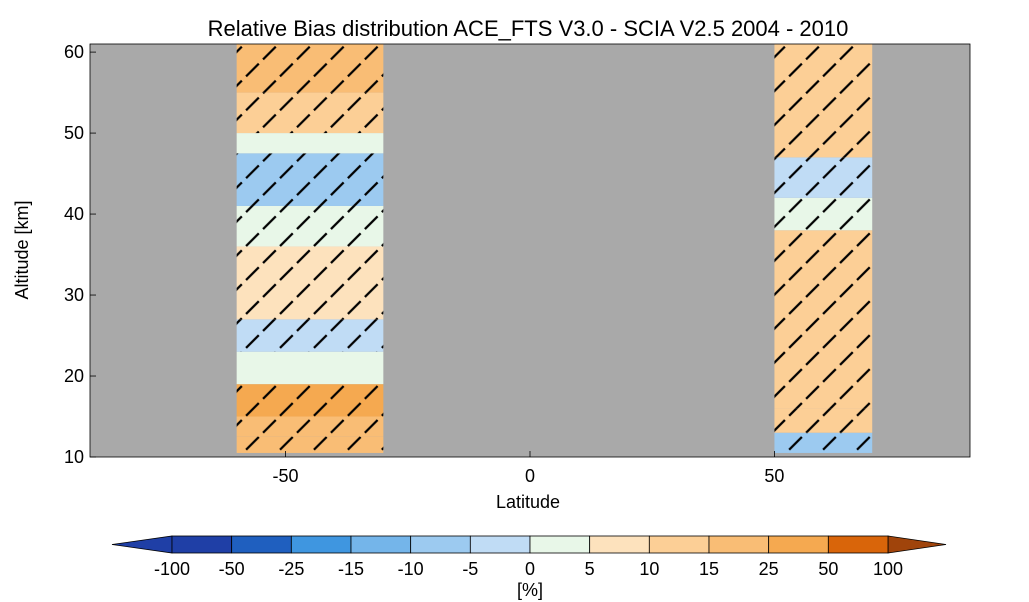 The width and height of the screenshot is (1029, 602). I want to click on y-tick-label: 40, so click(74, 214).